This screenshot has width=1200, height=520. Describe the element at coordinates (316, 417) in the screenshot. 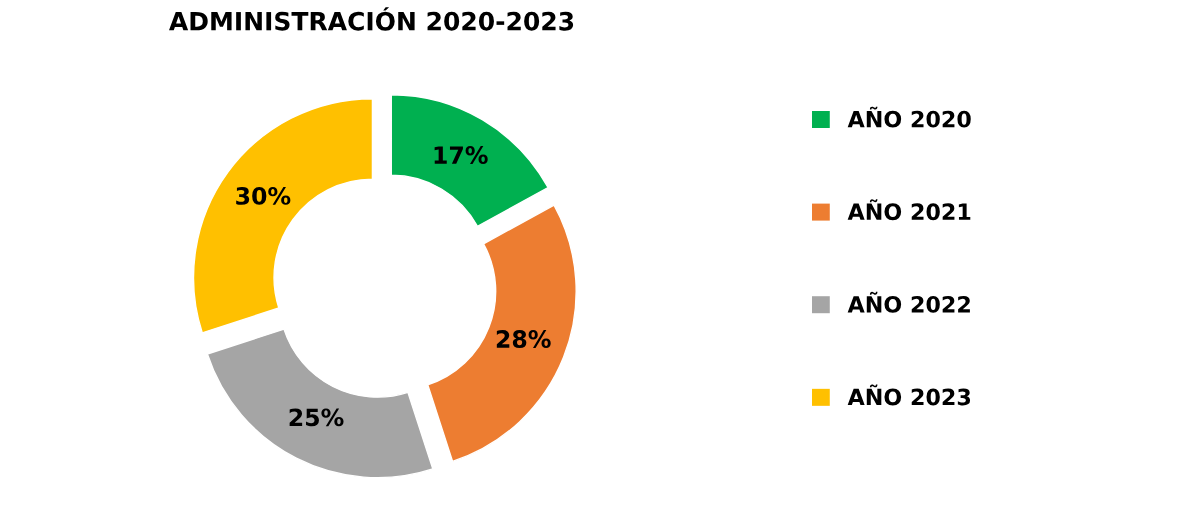

I see `data-label: 25%` at that location.